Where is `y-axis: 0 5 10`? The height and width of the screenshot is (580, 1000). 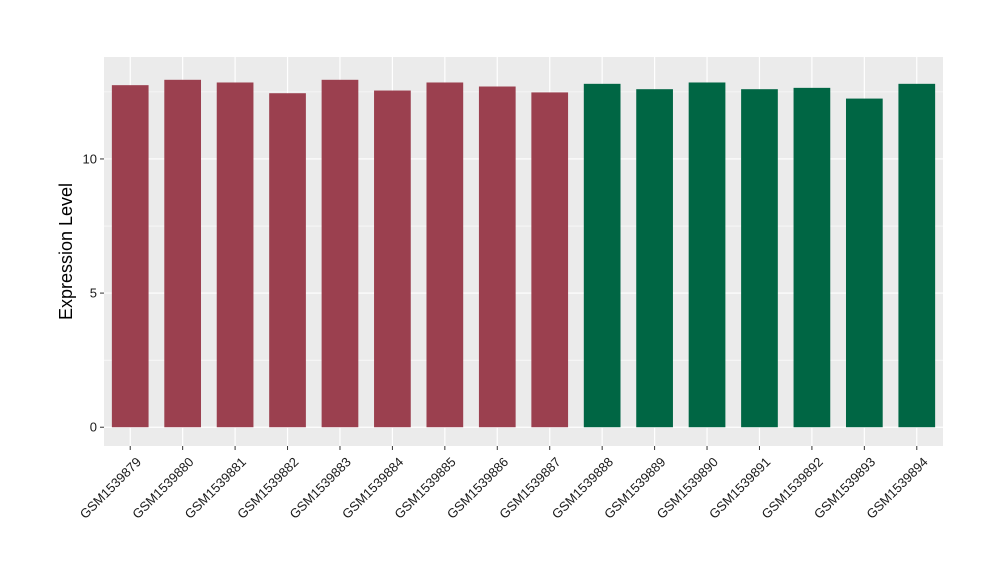
y-axis: 0 5 10 is located at coordinates (93, 293).